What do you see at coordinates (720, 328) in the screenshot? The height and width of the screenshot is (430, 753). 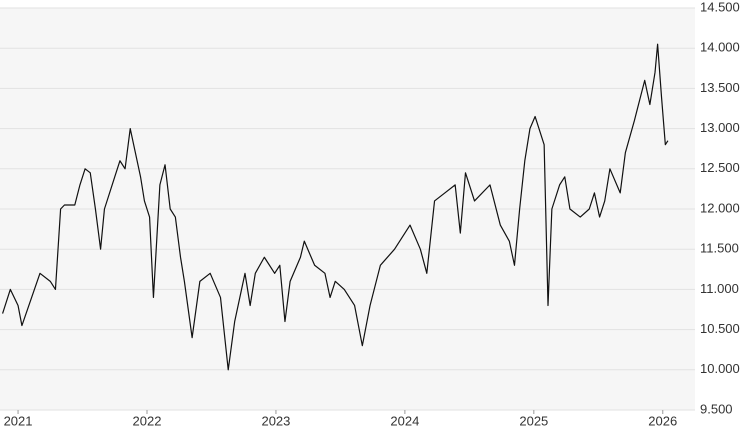 I see `y-tick-label: 10.500` at bounding box center [720, 328].